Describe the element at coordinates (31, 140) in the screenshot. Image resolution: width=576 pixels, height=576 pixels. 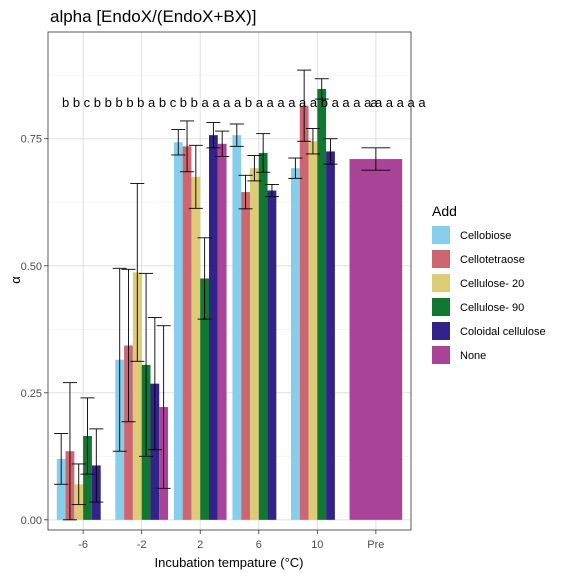
I see `y-tick-label: 0.75` at that location.